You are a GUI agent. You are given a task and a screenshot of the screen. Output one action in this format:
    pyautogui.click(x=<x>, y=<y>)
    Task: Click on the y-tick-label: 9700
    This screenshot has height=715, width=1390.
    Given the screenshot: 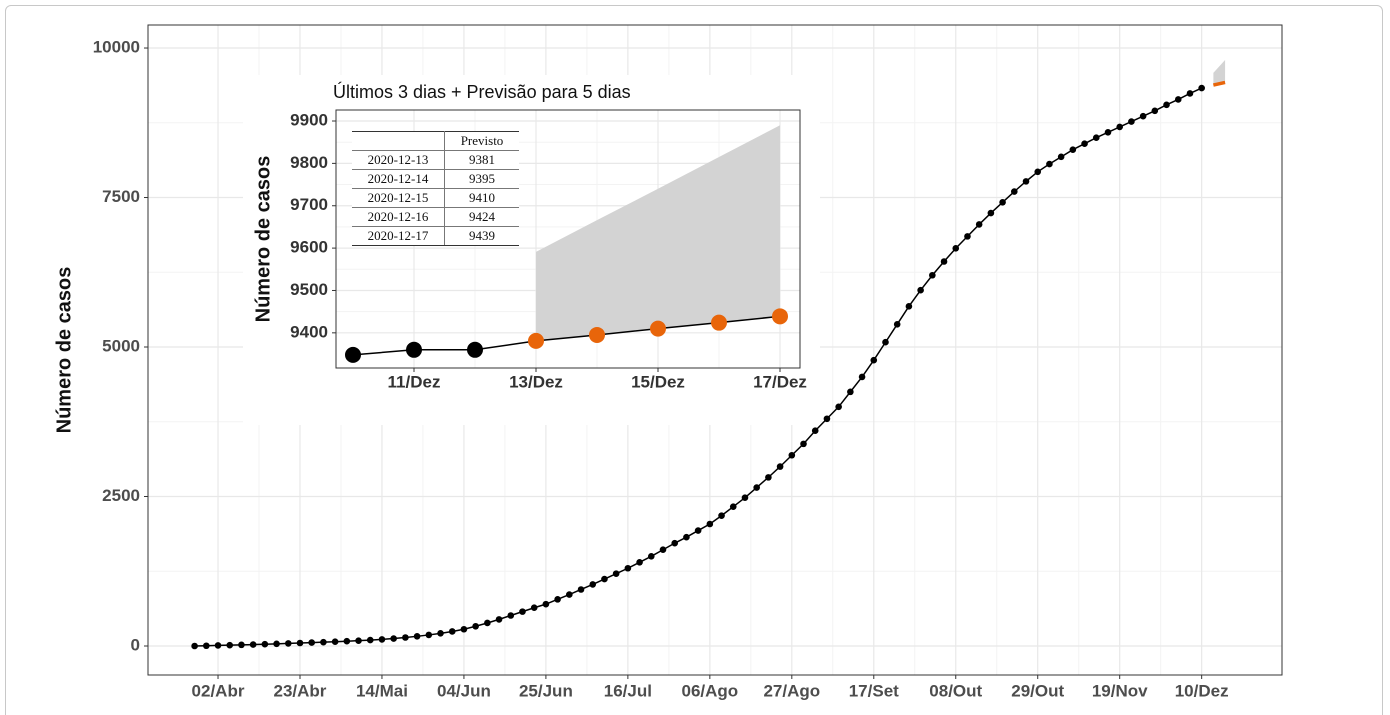 What is the action you would take?
    pyautogui.click(x=309, y=204)
    